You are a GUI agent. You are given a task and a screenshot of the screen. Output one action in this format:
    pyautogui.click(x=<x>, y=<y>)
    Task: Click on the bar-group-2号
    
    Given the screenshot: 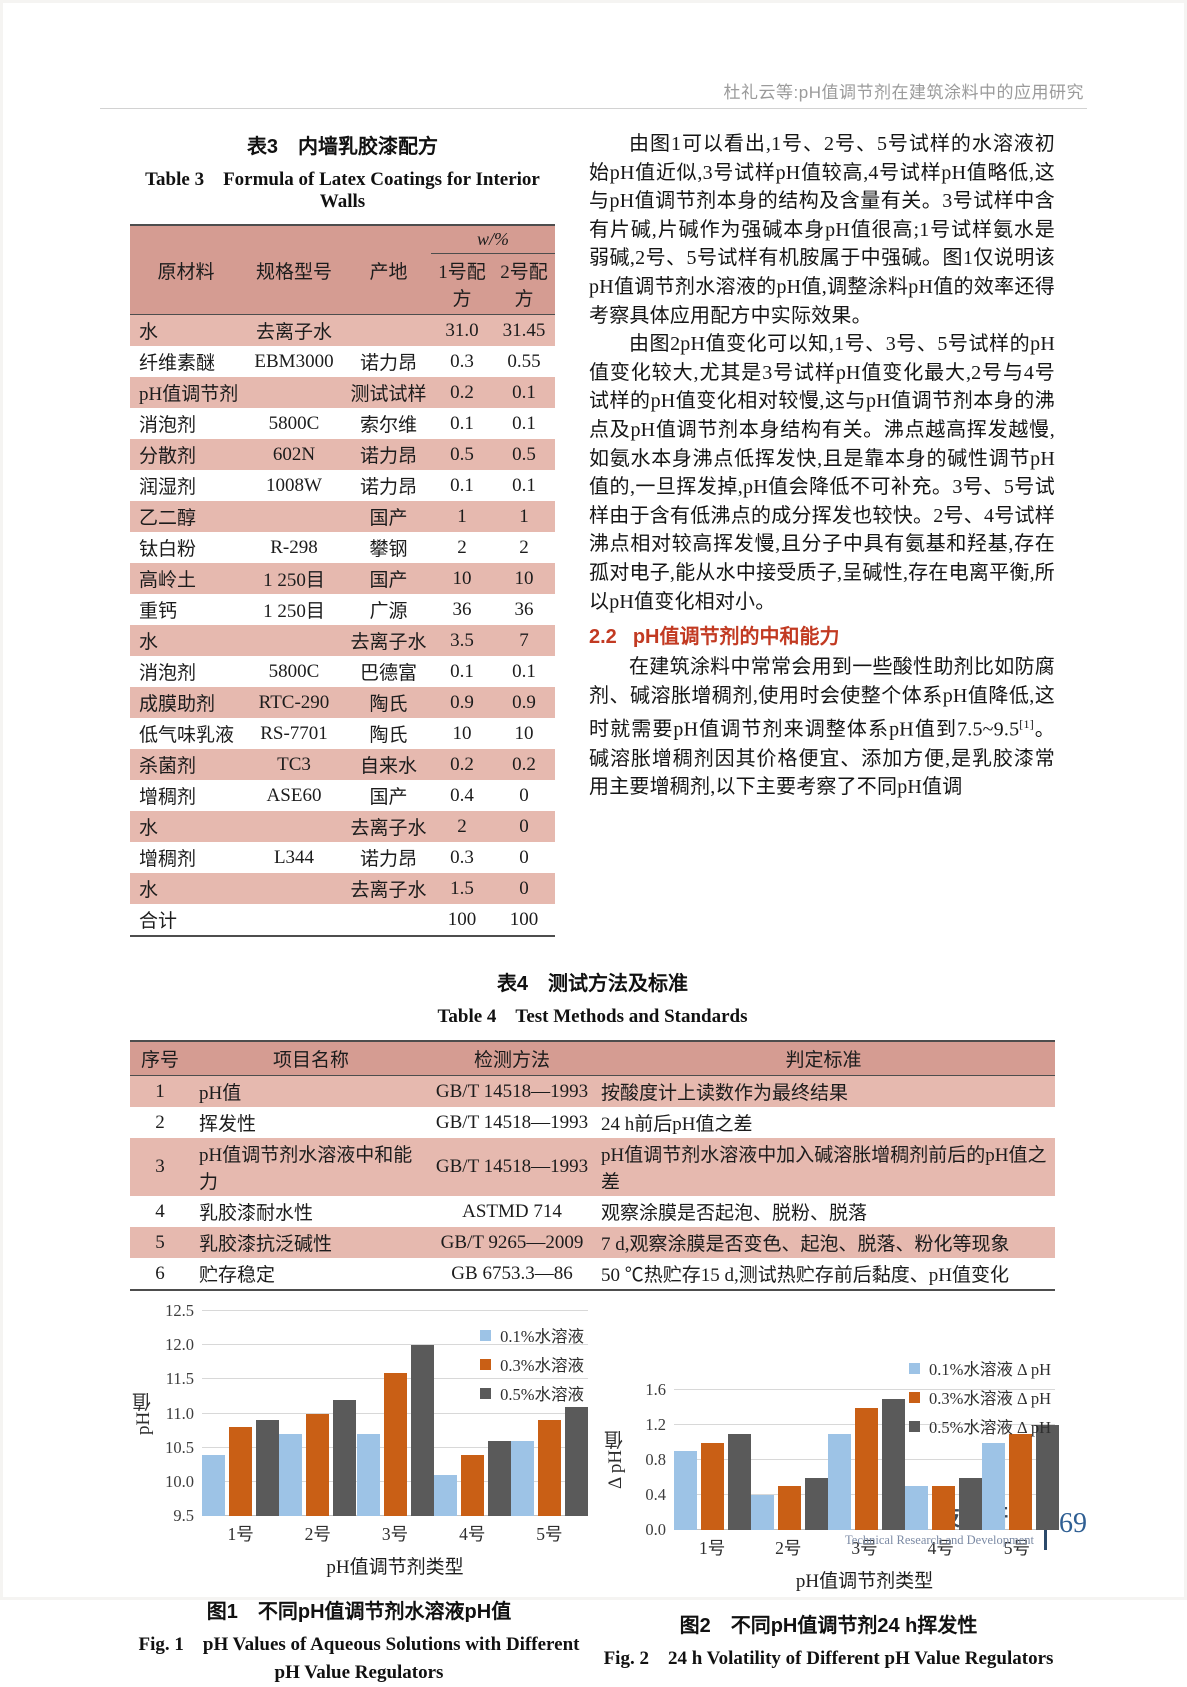 What is the action you would take?
    pyautogui.click(x=318, y=1413)
    